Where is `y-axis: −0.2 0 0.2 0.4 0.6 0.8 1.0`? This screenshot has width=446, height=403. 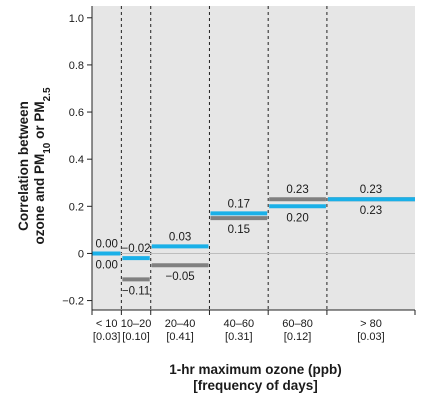
y-axis: −0.2 0 0.2 0.4 0.6 0.8 1.0 is located at coordinates (77, 158).